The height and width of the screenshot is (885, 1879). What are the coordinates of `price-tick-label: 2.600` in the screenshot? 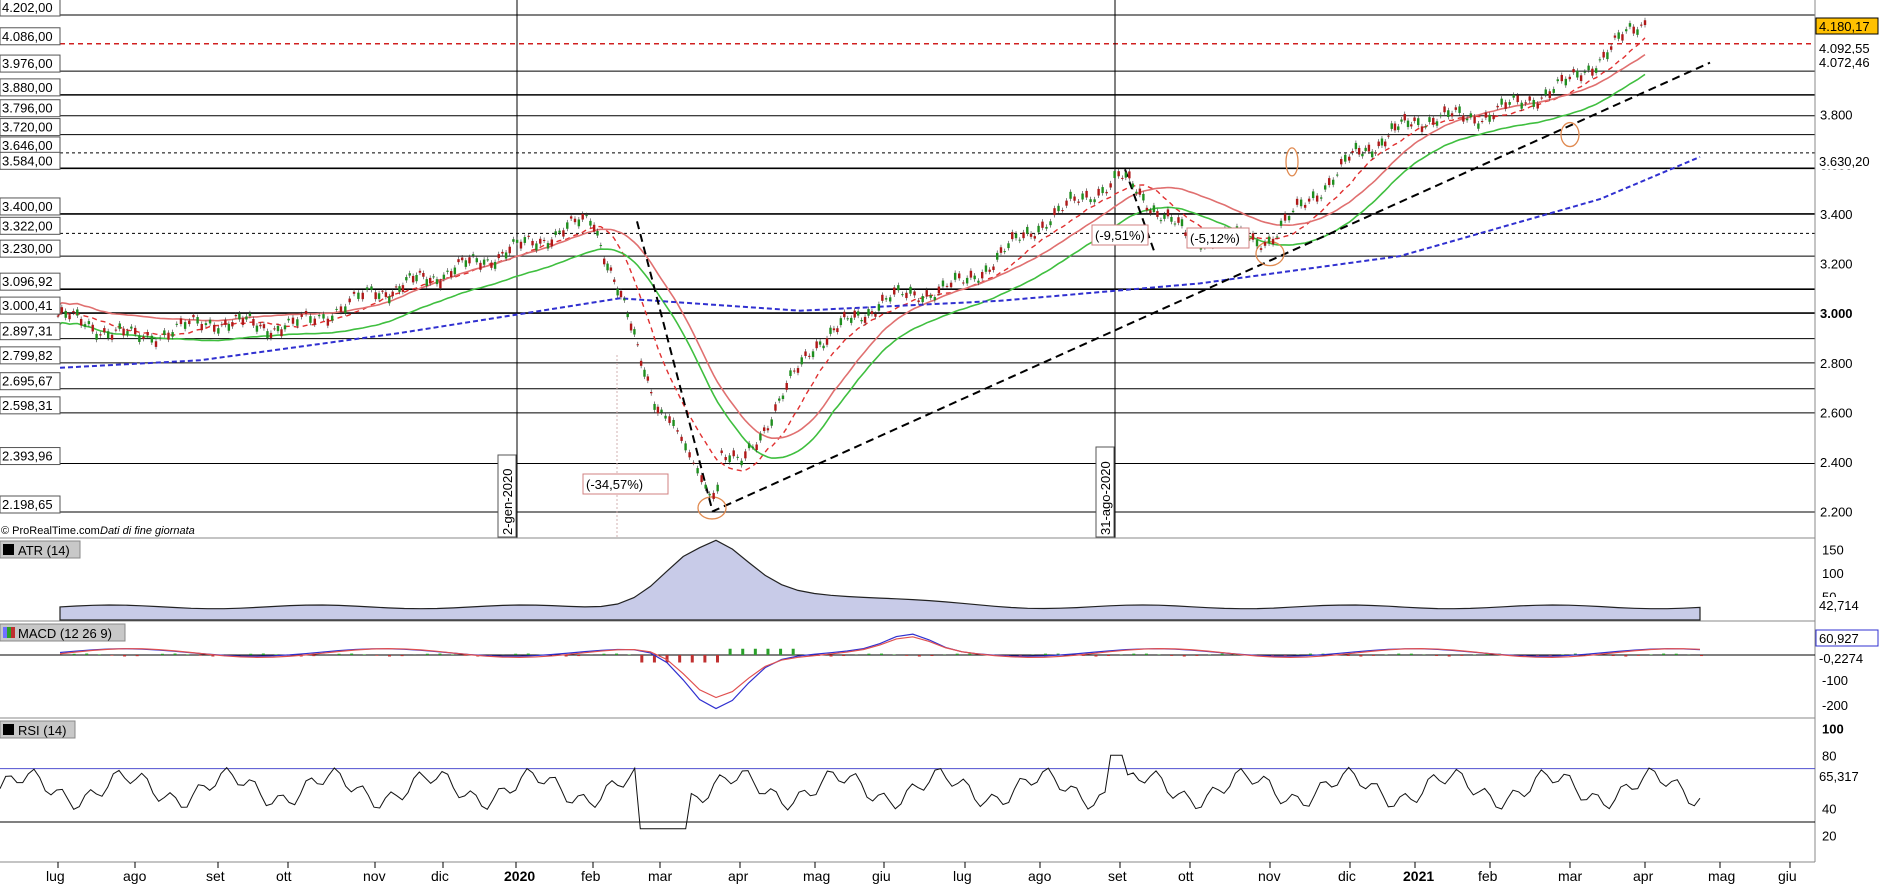 It's located at (1836, 412).